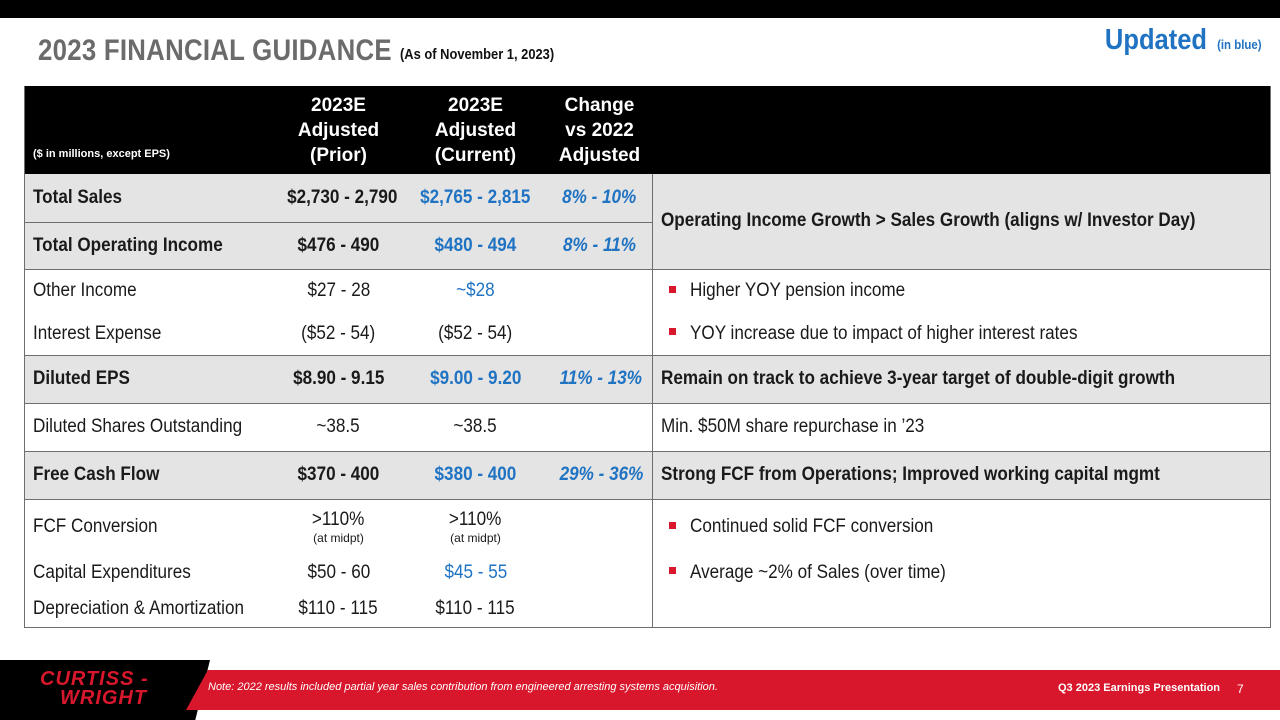  I want to click on total-sales-prior: $2,730 - 2,790, so click(341, 197).